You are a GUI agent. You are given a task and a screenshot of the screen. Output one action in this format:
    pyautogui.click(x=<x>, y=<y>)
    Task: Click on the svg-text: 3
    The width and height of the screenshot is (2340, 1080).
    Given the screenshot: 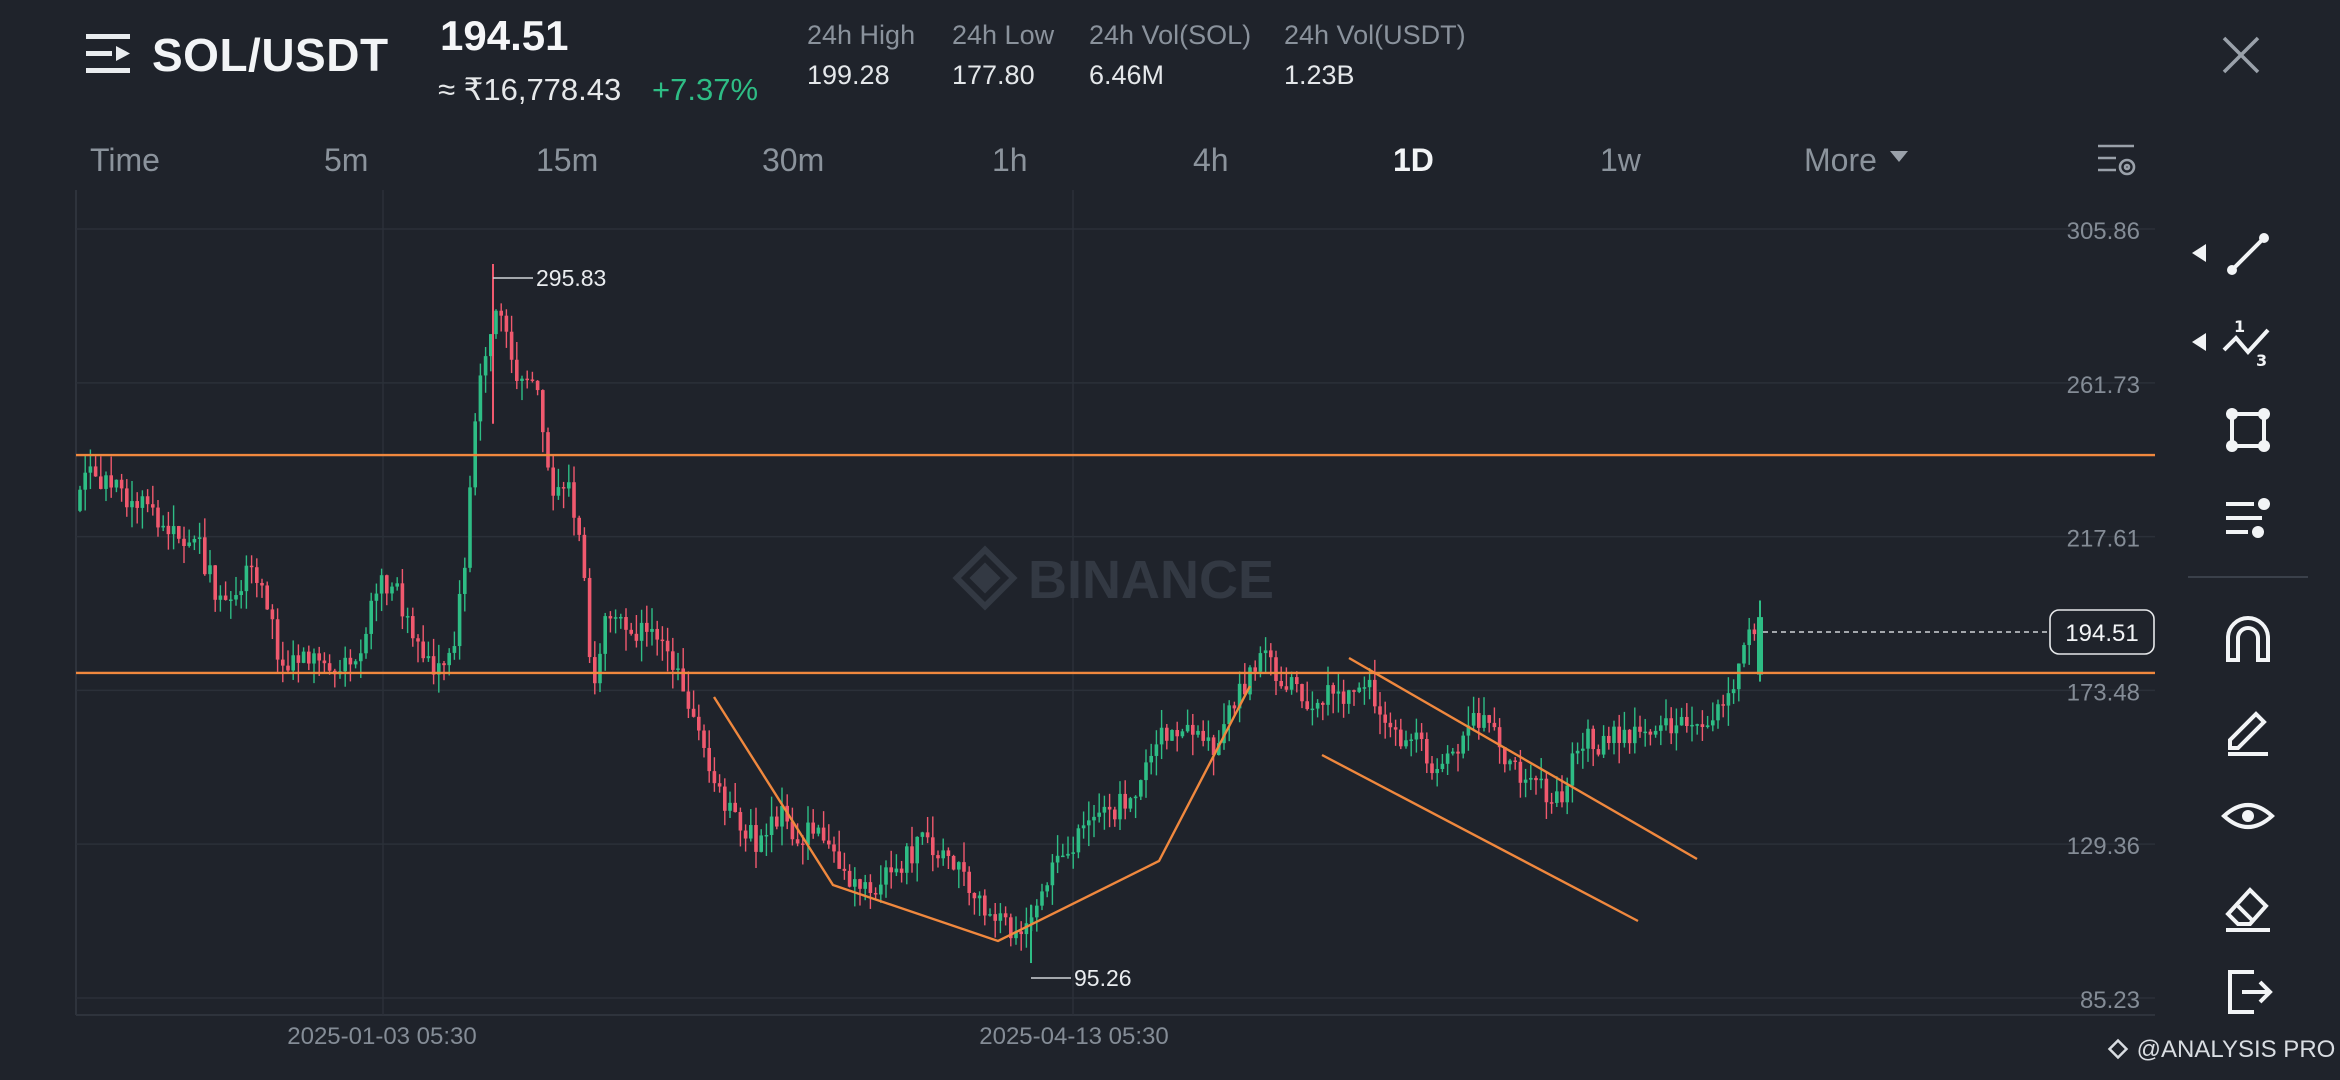 What is the action you would take?
    pyautogui.click(x=2261, y=360)
    